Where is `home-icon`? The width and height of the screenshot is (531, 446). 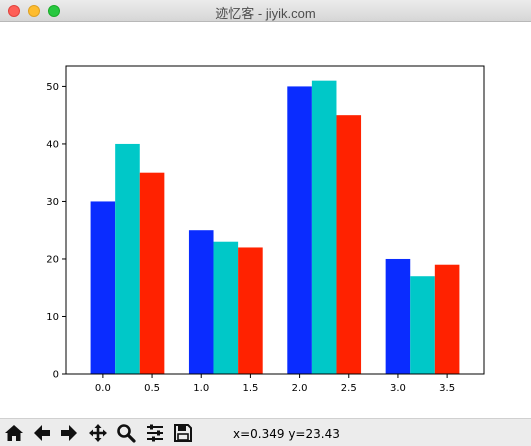 home-icon is located at coordinates (14, 433).